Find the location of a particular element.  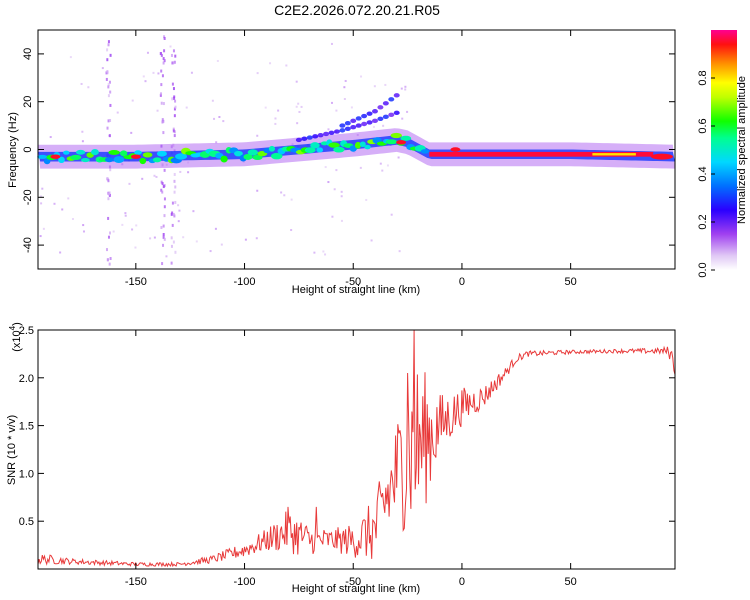

spectrogram-end-blob is located at coordinates (661, 156).